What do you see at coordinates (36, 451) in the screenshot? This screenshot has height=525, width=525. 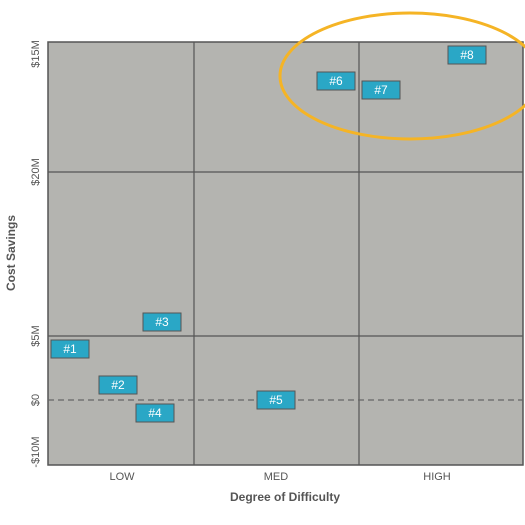 I see `y-tick-label: -$10M` at bounding box center [36, 451].